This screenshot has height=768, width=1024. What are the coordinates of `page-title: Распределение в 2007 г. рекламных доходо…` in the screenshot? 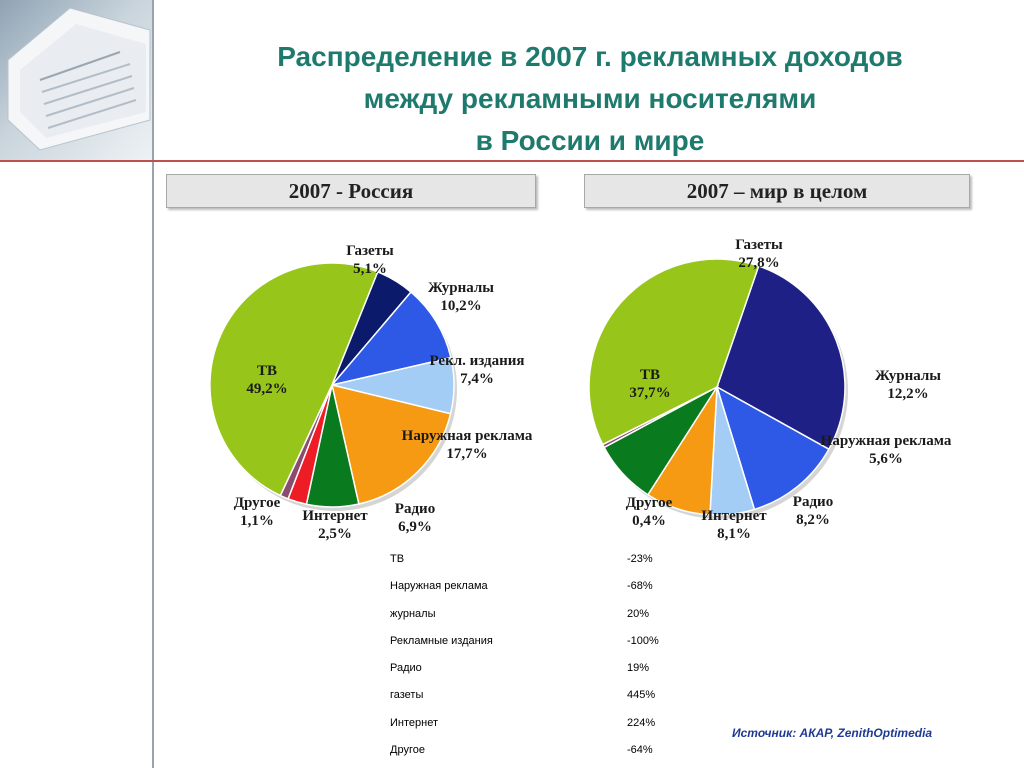 It's located at (590, 99).